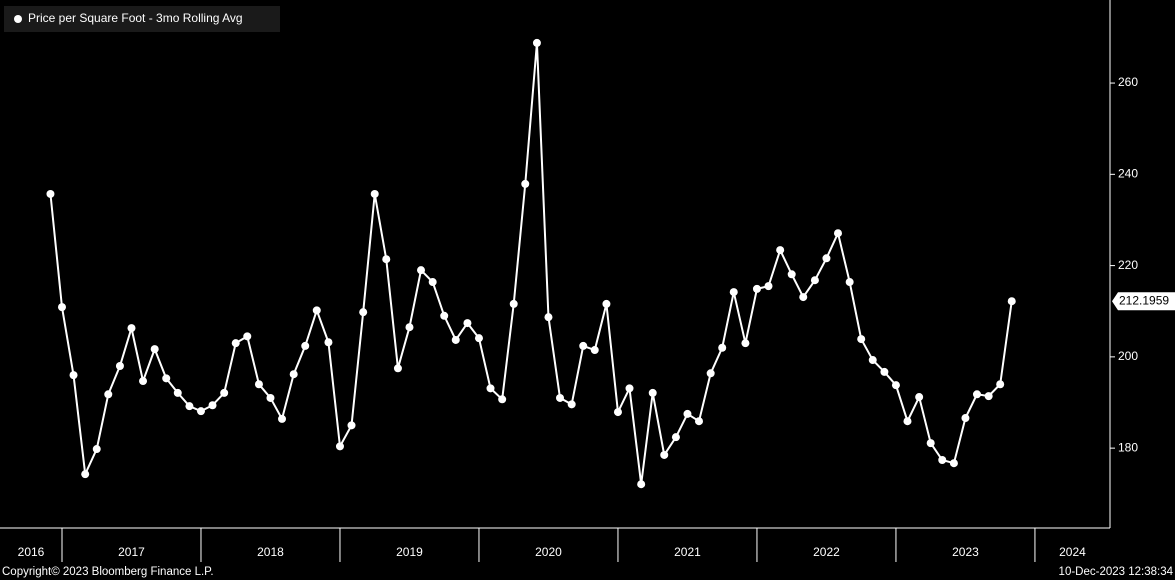 This screenshot has height=580, width=1175. I want to click on y-tick-label: 180, so click(1128, 447).